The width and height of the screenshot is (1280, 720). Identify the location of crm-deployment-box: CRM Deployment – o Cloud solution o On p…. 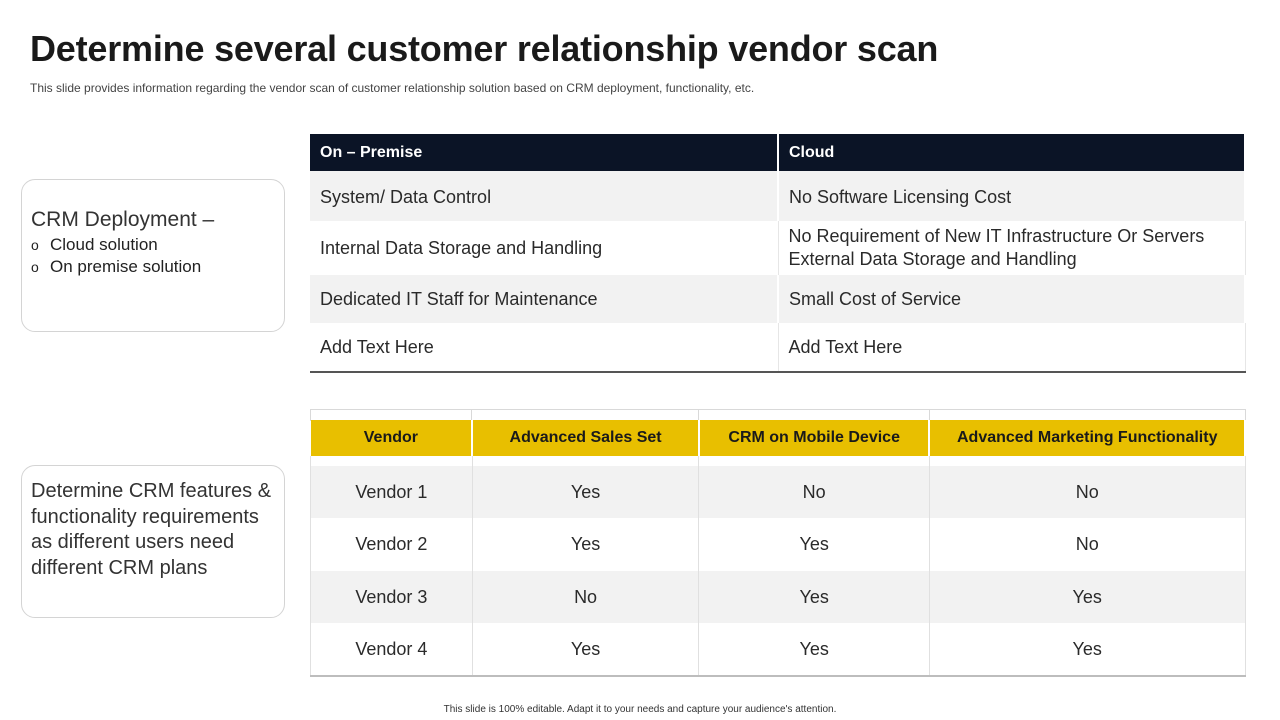
(153, 255).